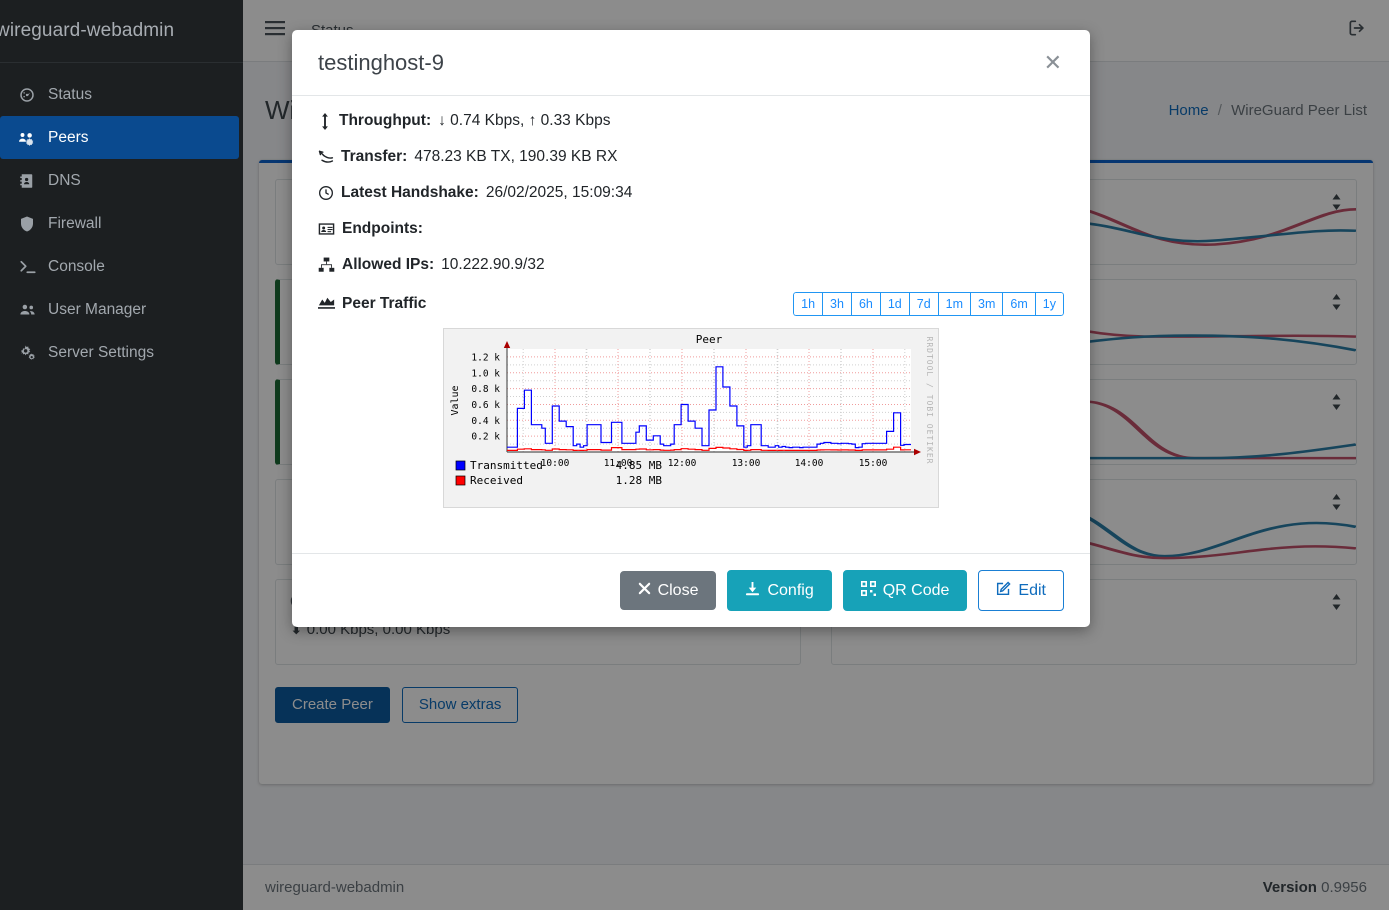  What do you see at coordinates (33, 138) in the screenshot?
I see `peers-icon` at bounding box center [33, 138].